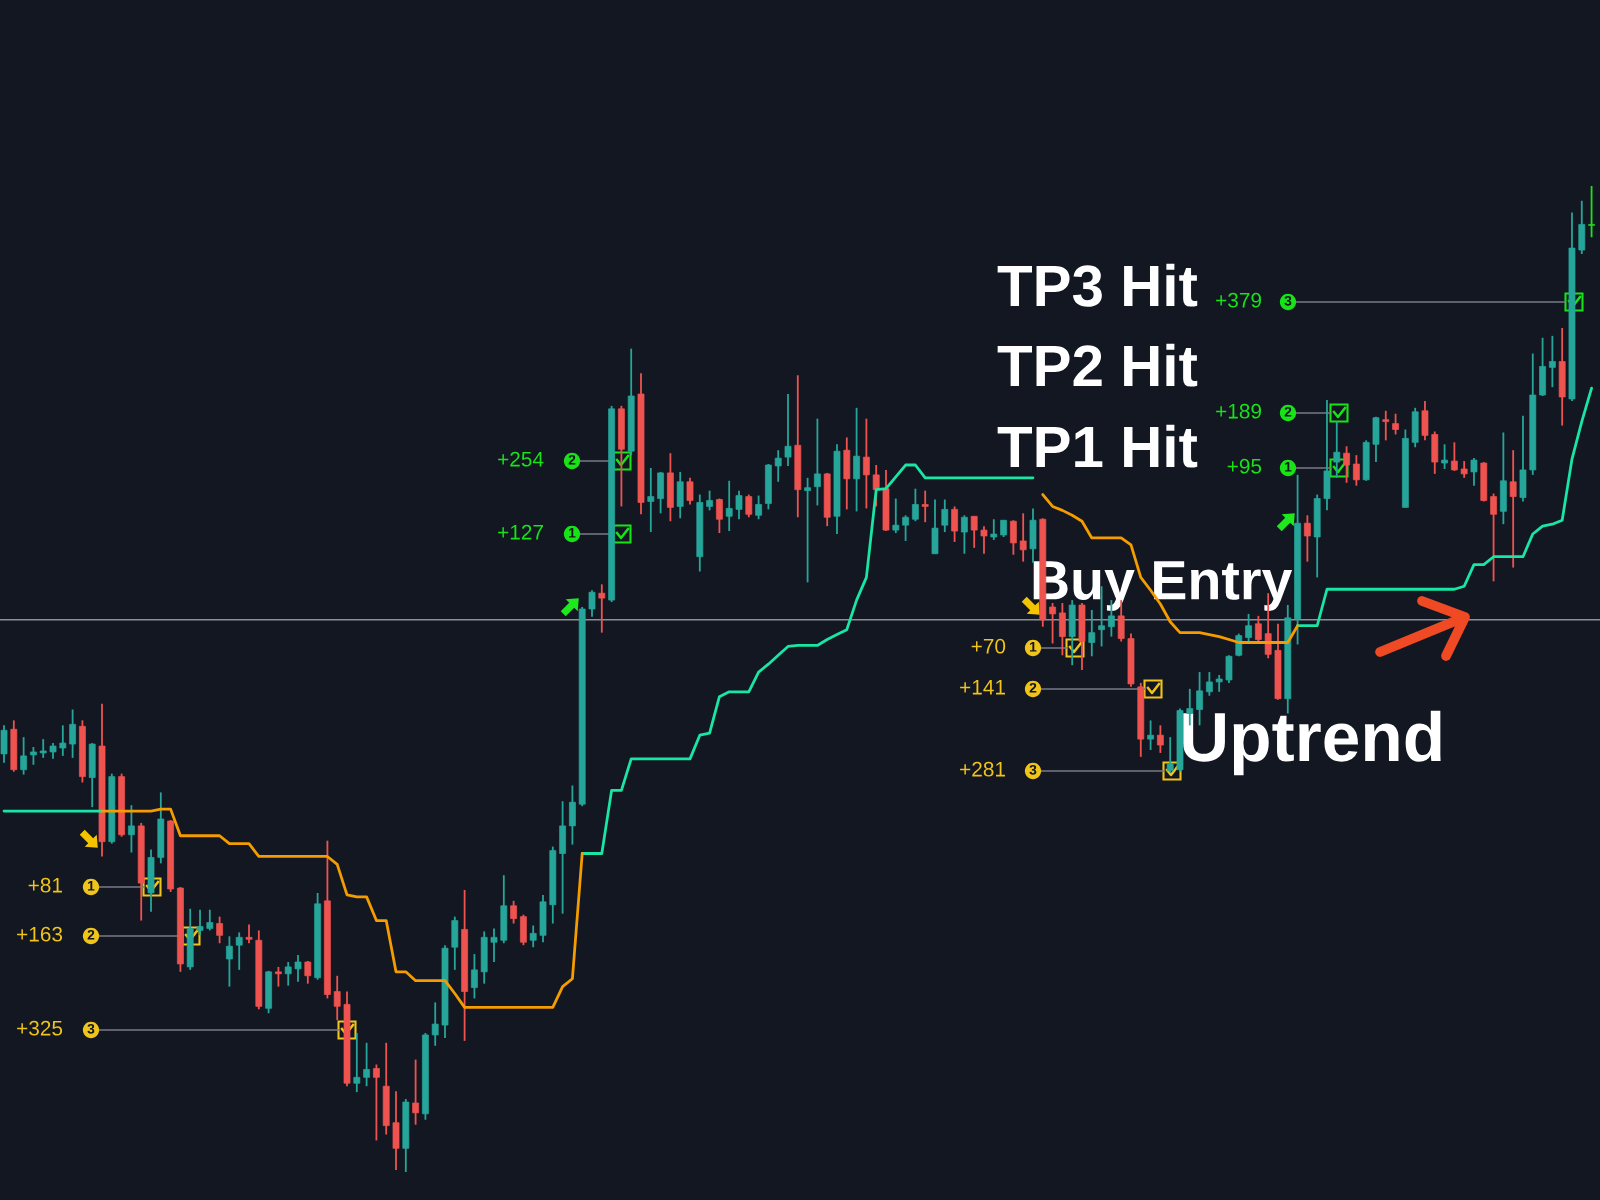 Image resolution: width=1600 pixels, height=1200 pixels. Describe the element at coordinates (1097, 285) in the screenshot. I see `annotation: TP3 Hit` at that location.